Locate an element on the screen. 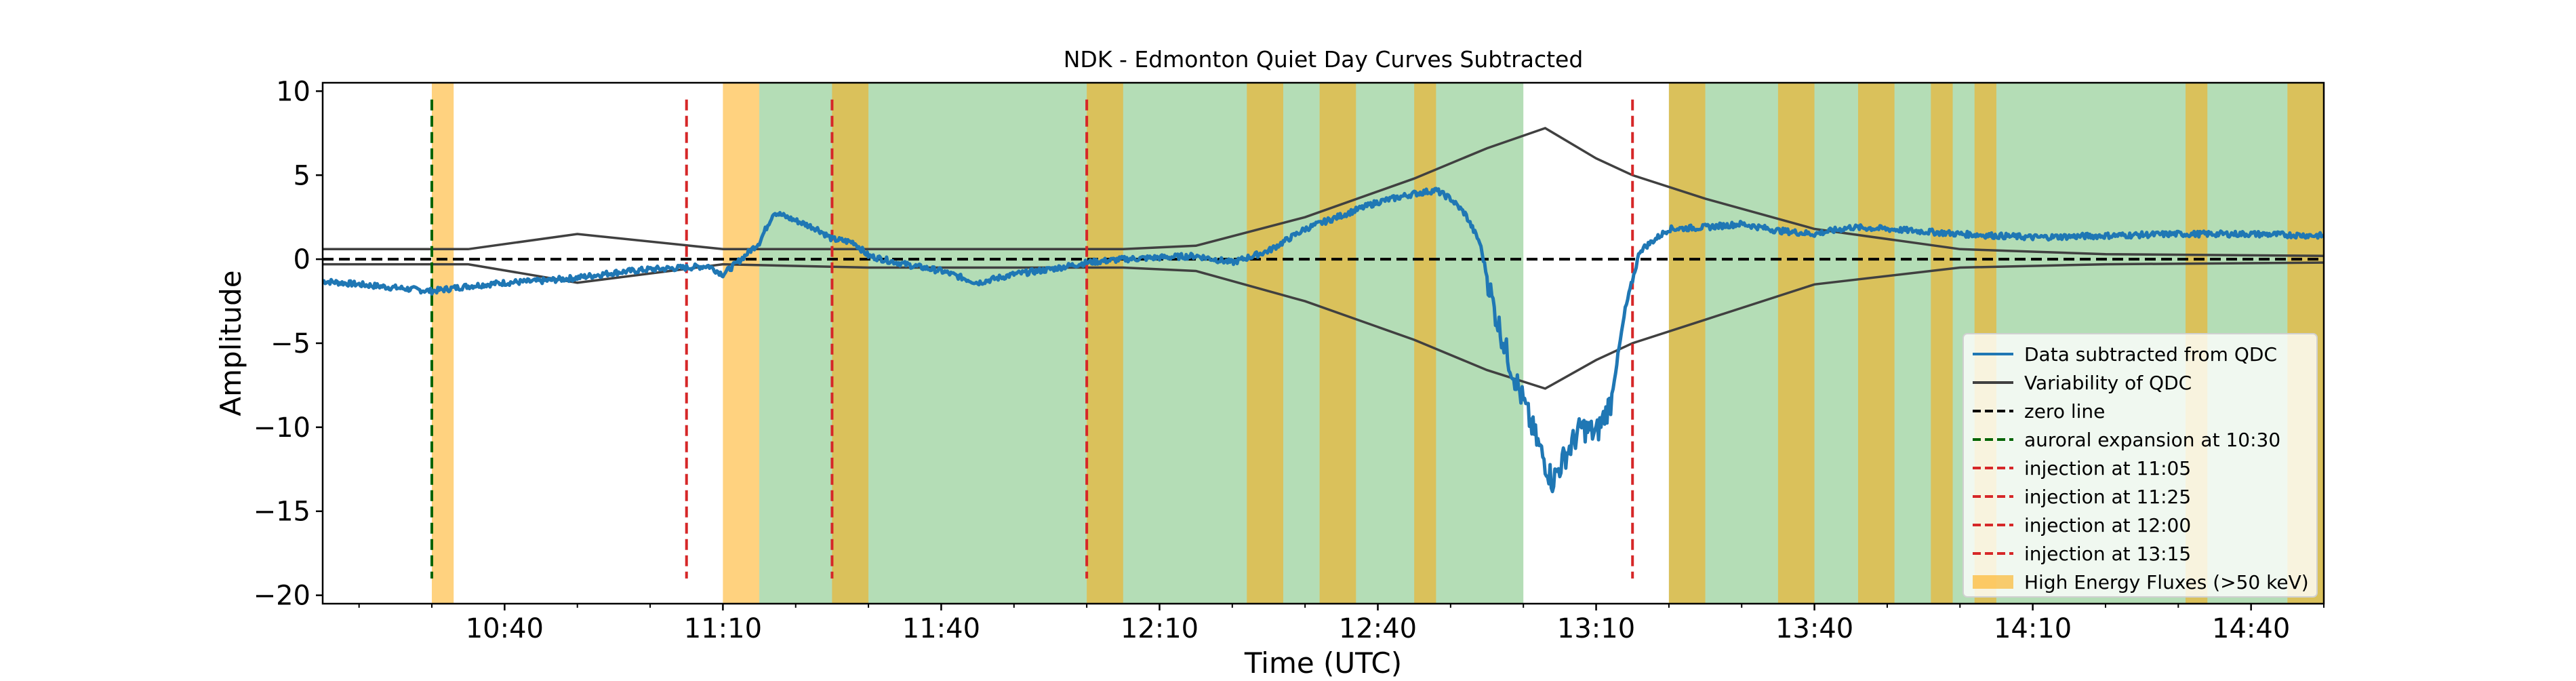  x-tick-label: 12:40 is located at coordinates (1378, 628).